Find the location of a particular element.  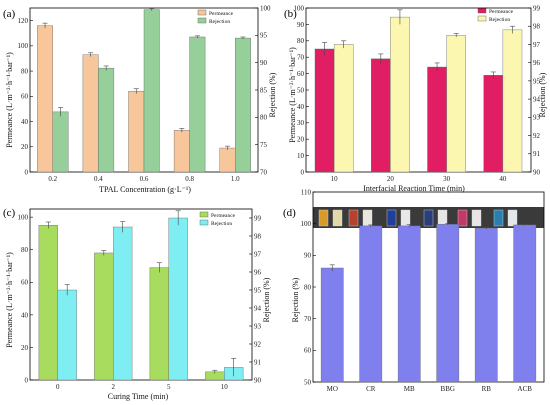

panel-b-ylabel-right: Rejection (%) is located at coordinates (542, 94).